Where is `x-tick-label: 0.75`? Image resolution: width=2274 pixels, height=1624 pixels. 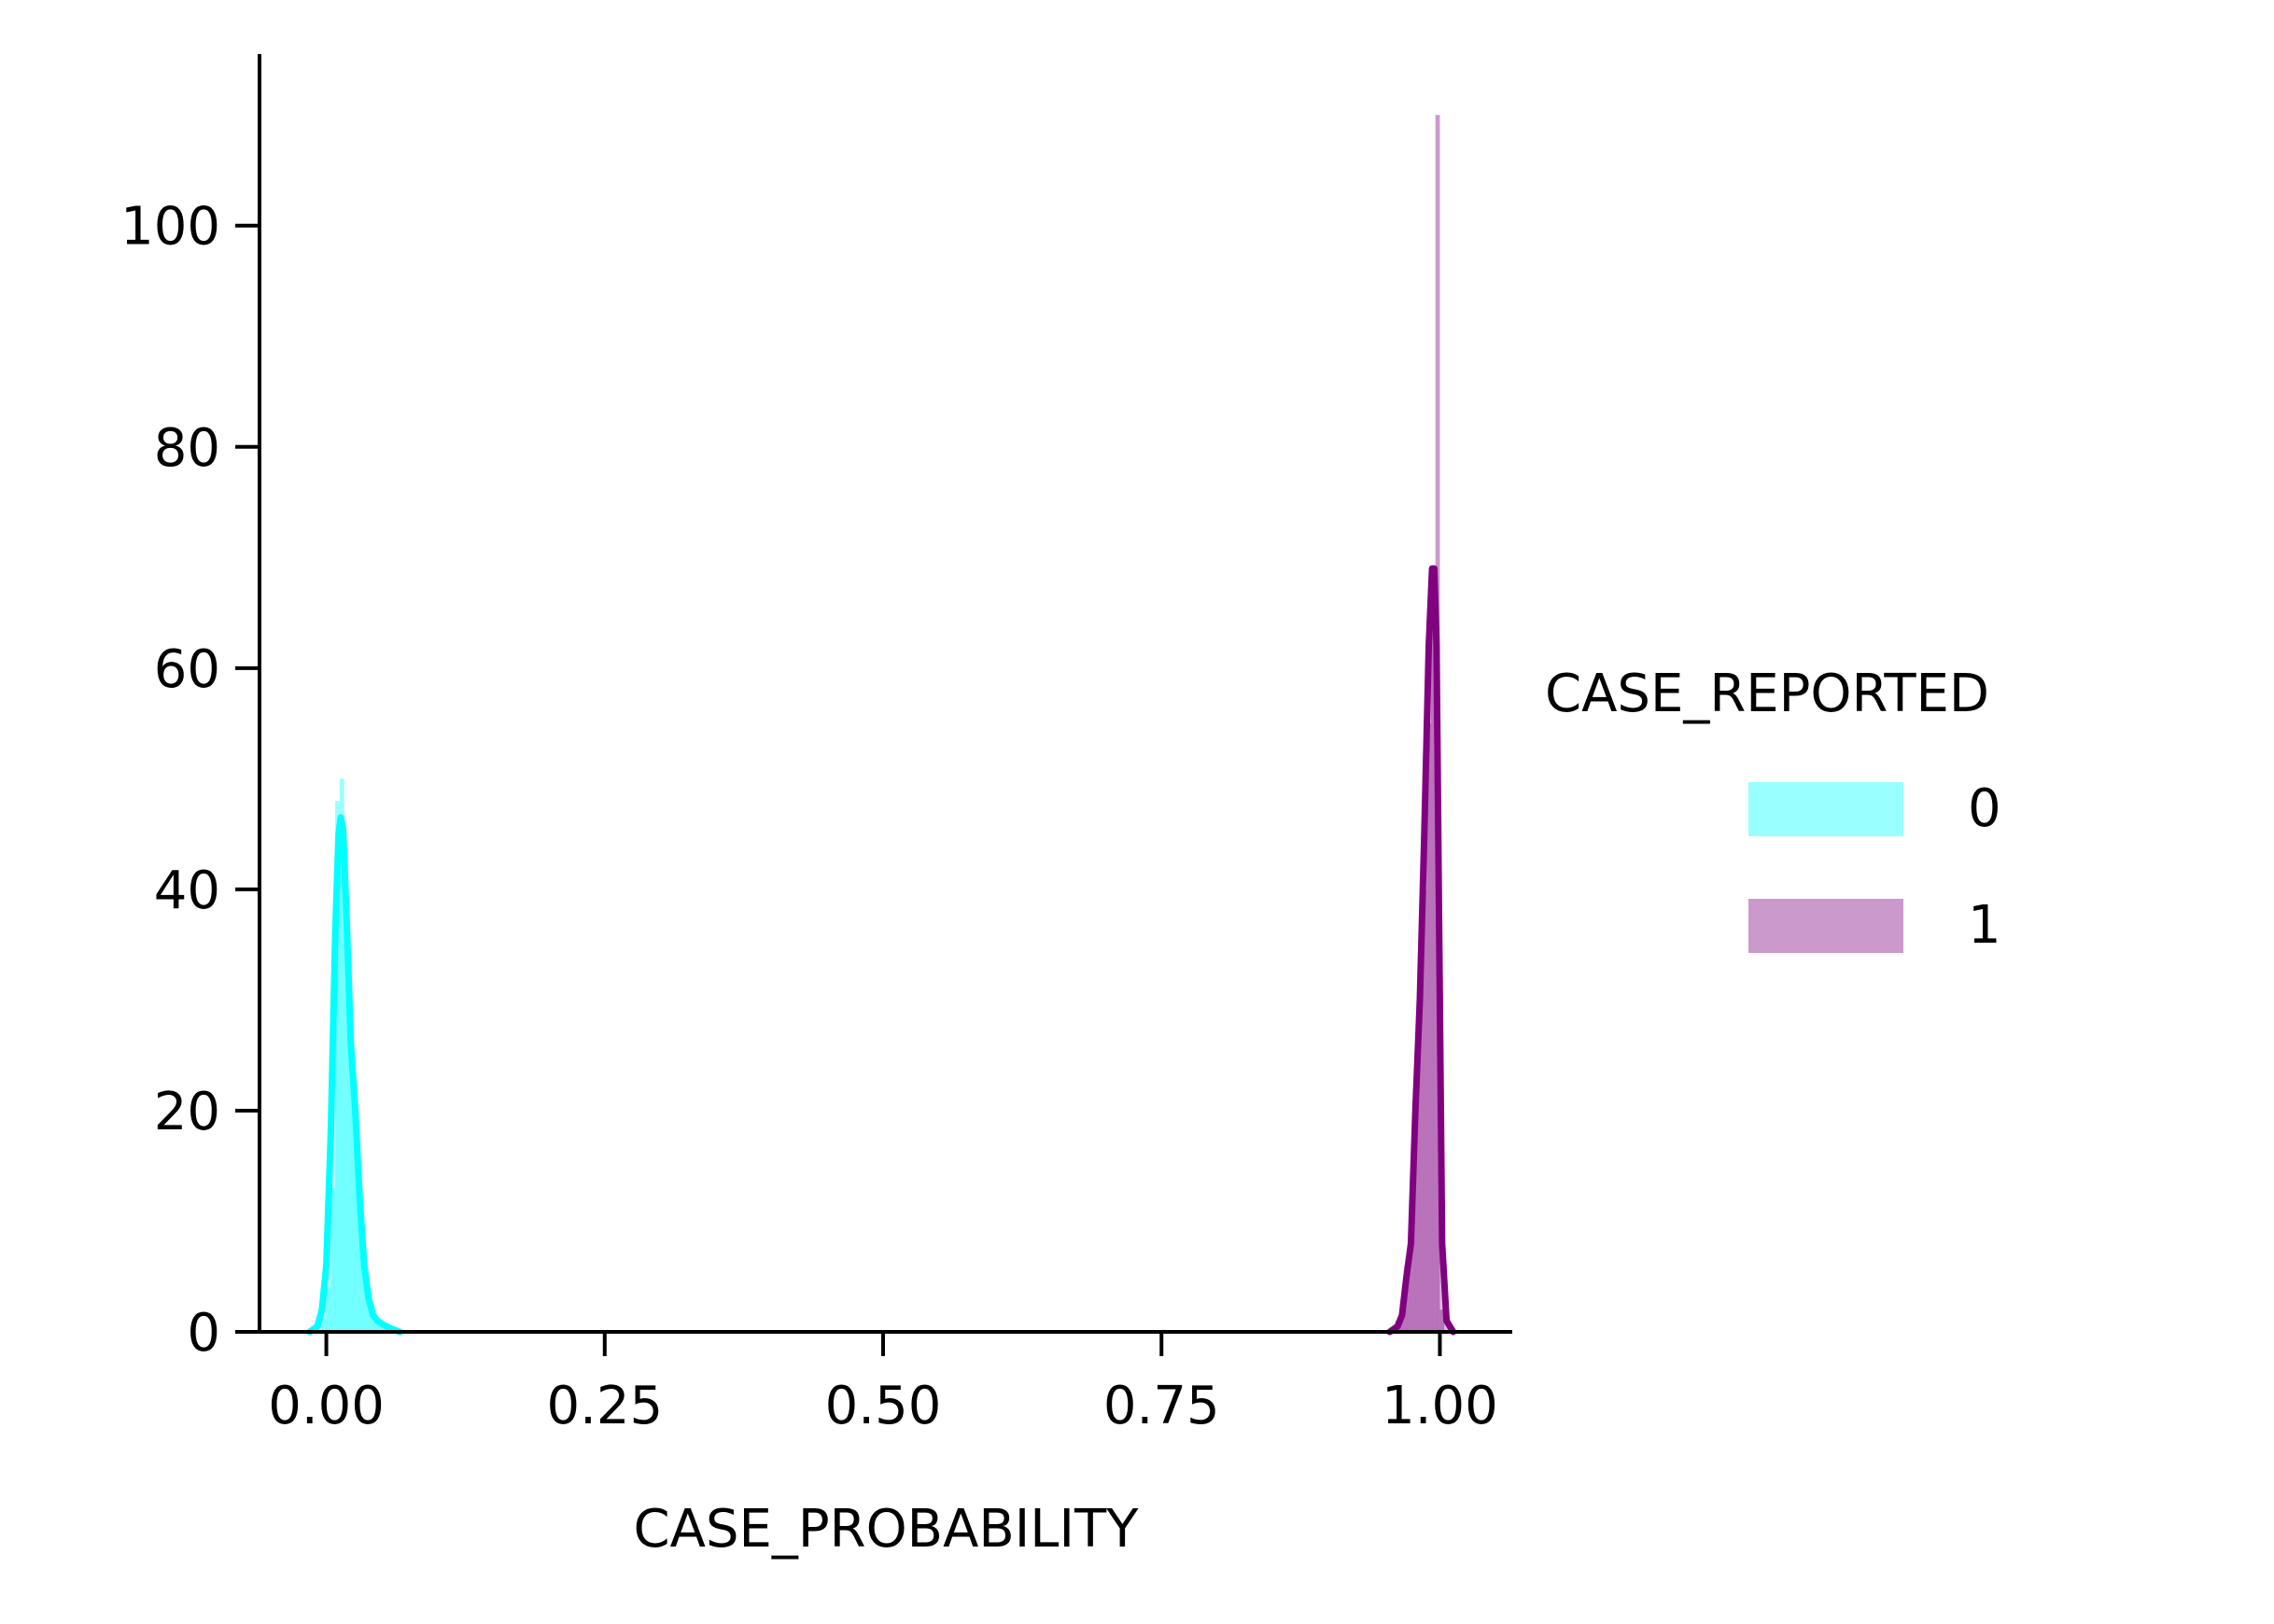
x-tick-label: 0.75 is located at coordinates (1161, 1406).